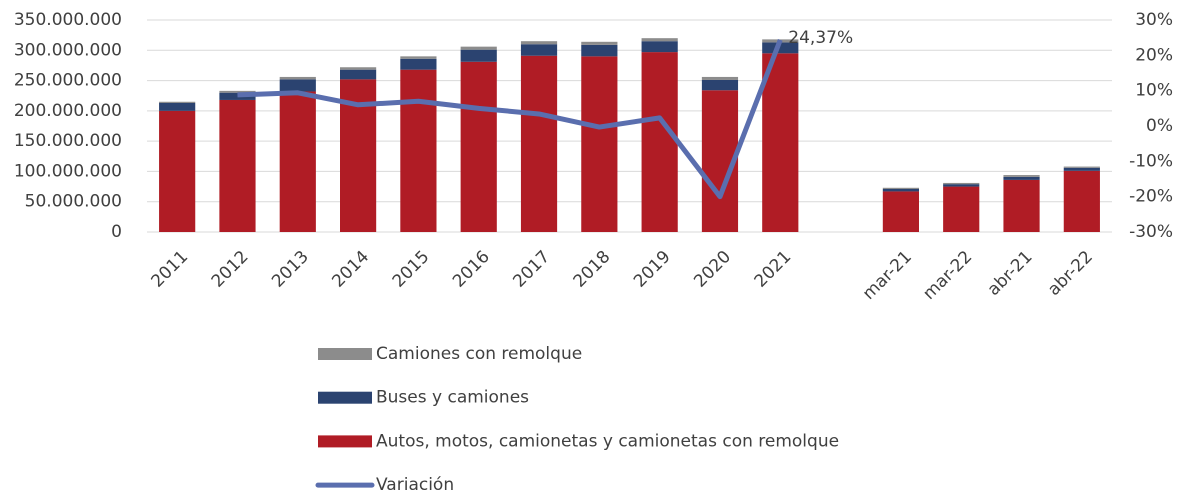  What do you see at coordinates (820, 38) in the screenshot?
I see `data-label: 24,37%` at bounding box center [820, 38].